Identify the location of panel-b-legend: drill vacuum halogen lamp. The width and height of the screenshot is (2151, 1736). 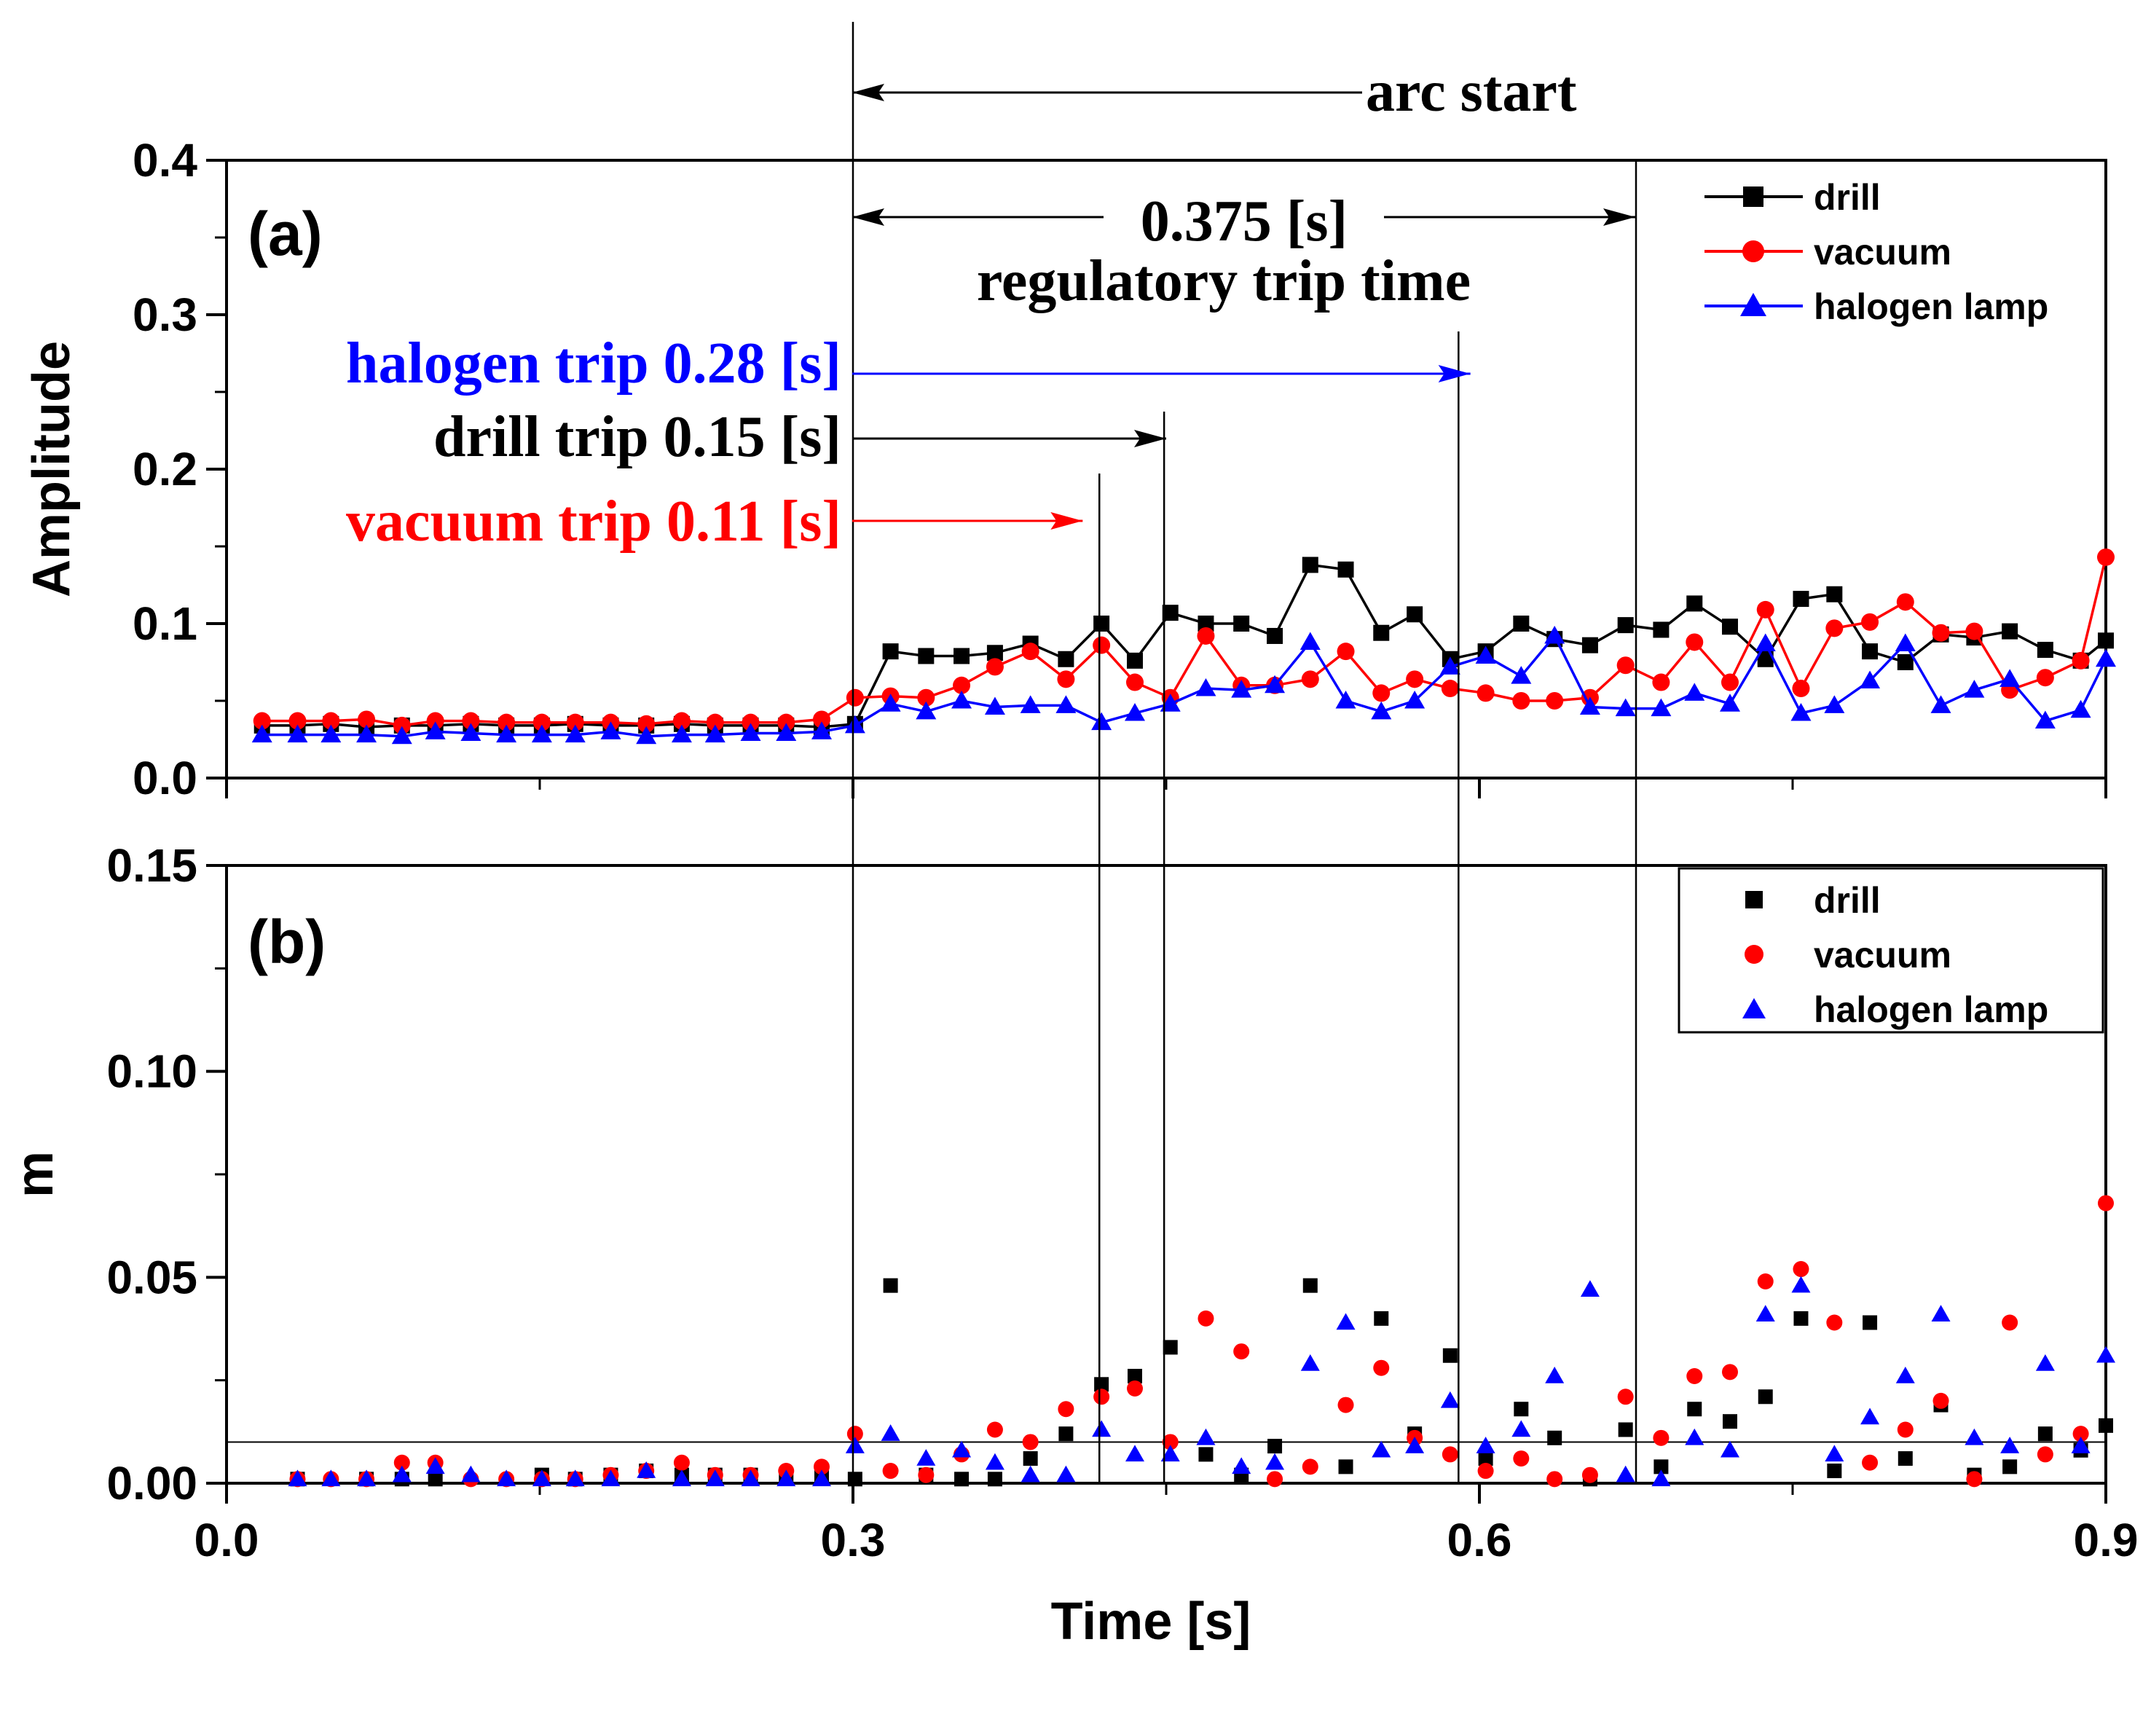
(1891, 950).